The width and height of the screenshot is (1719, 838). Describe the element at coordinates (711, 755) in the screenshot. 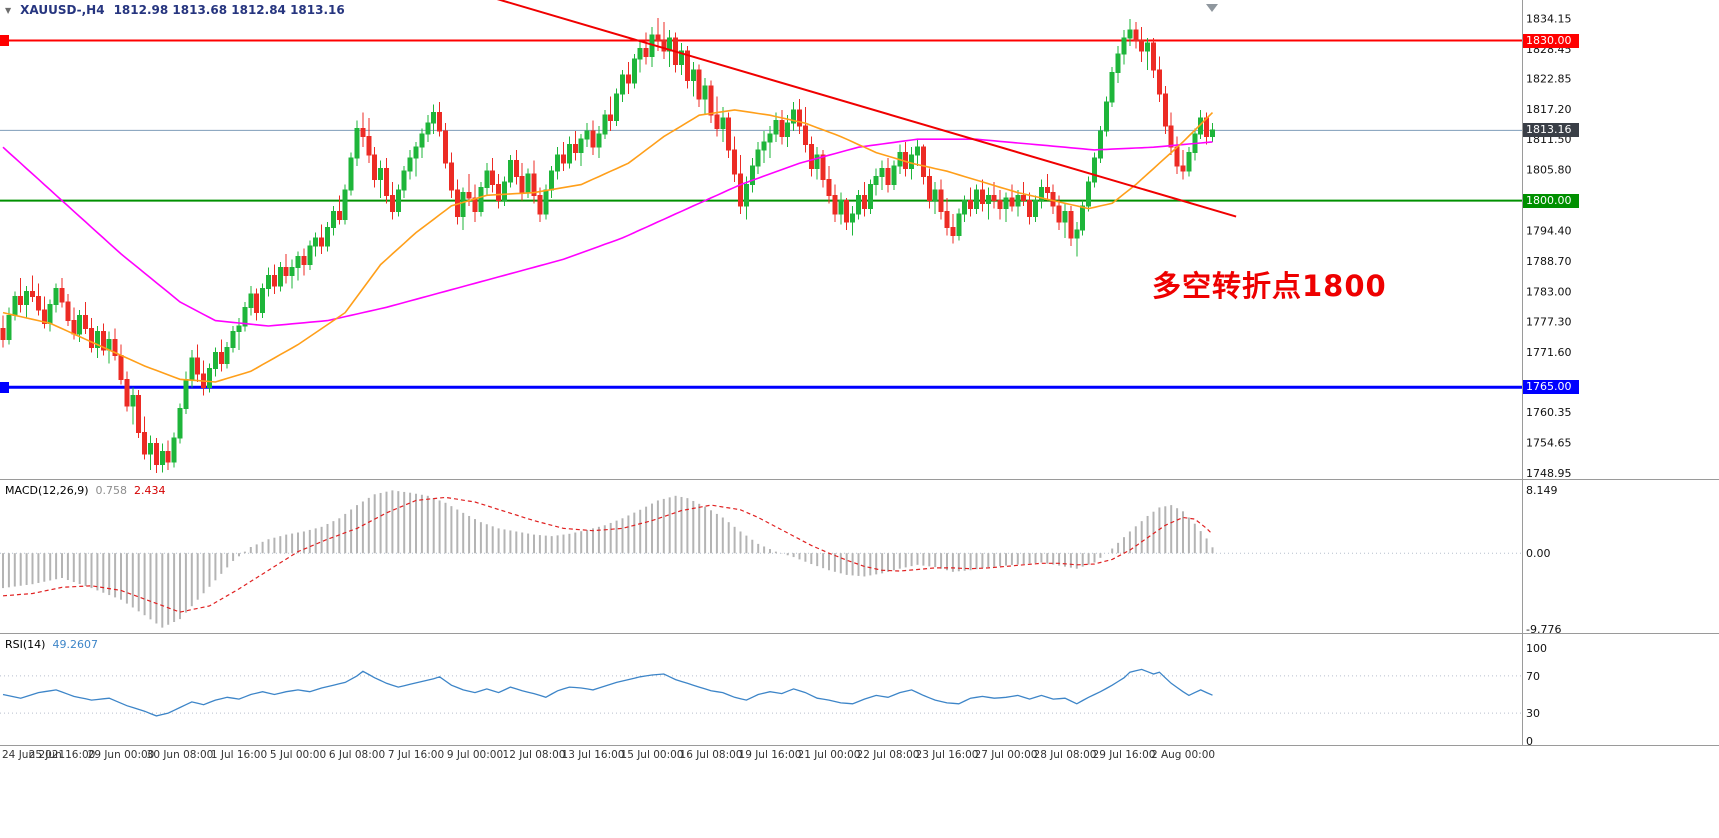

I see `x-axis-label: 16 Jul 08:00` at that location.